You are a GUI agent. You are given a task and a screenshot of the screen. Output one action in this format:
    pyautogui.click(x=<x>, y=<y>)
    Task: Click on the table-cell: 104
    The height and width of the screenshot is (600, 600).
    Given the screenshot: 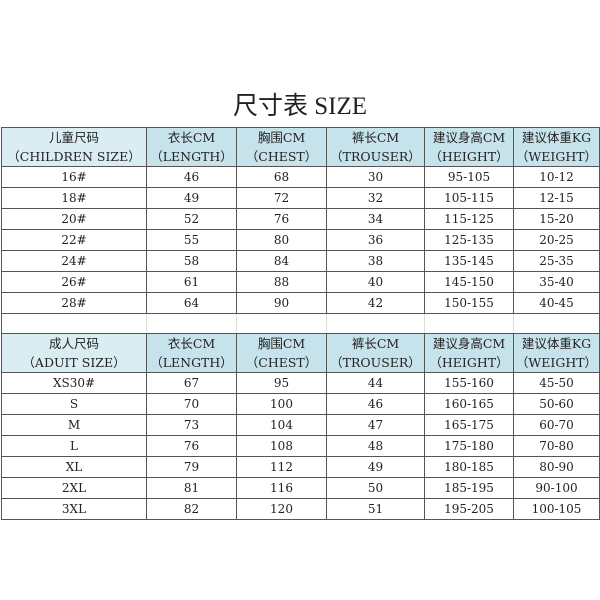 What is the action you would take?
    pyautogui.click(x=281, y=425)
    